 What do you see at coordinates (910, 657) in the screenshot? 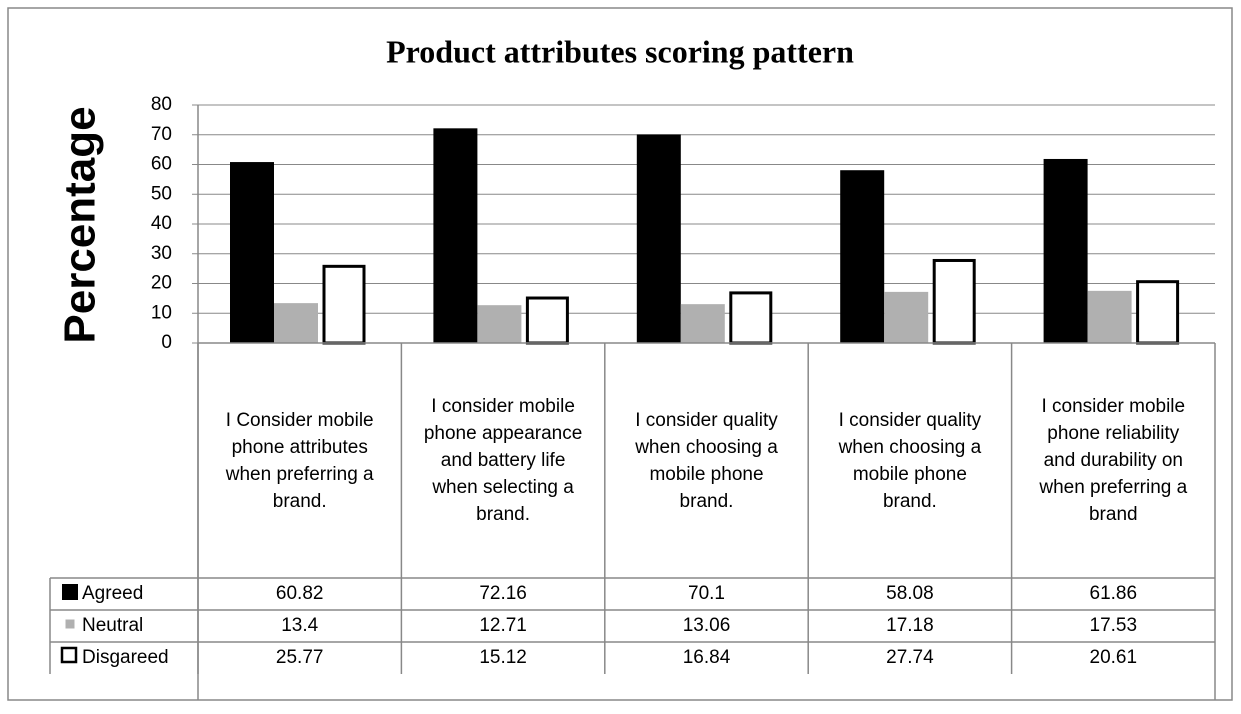
I see `data-table-value: 27.74` at bounding box center [910, 657].